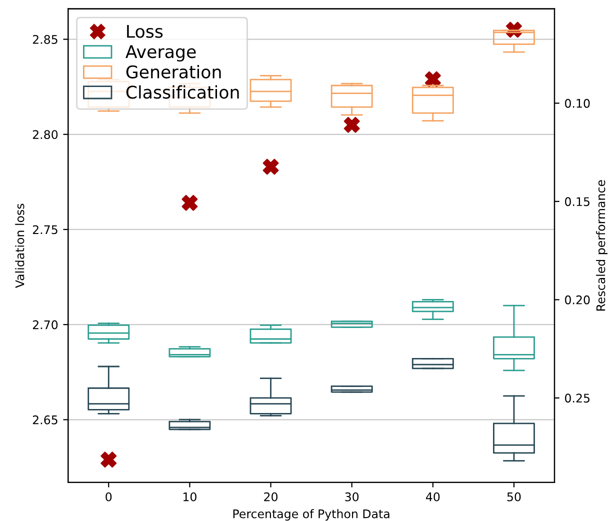 Image resolution: width=608 pixels, height=521 pixels. What do you see at coordinates (433, 497) in the screenshot?
I see `x-tick-label: 40` at bounding box center [433, 497].